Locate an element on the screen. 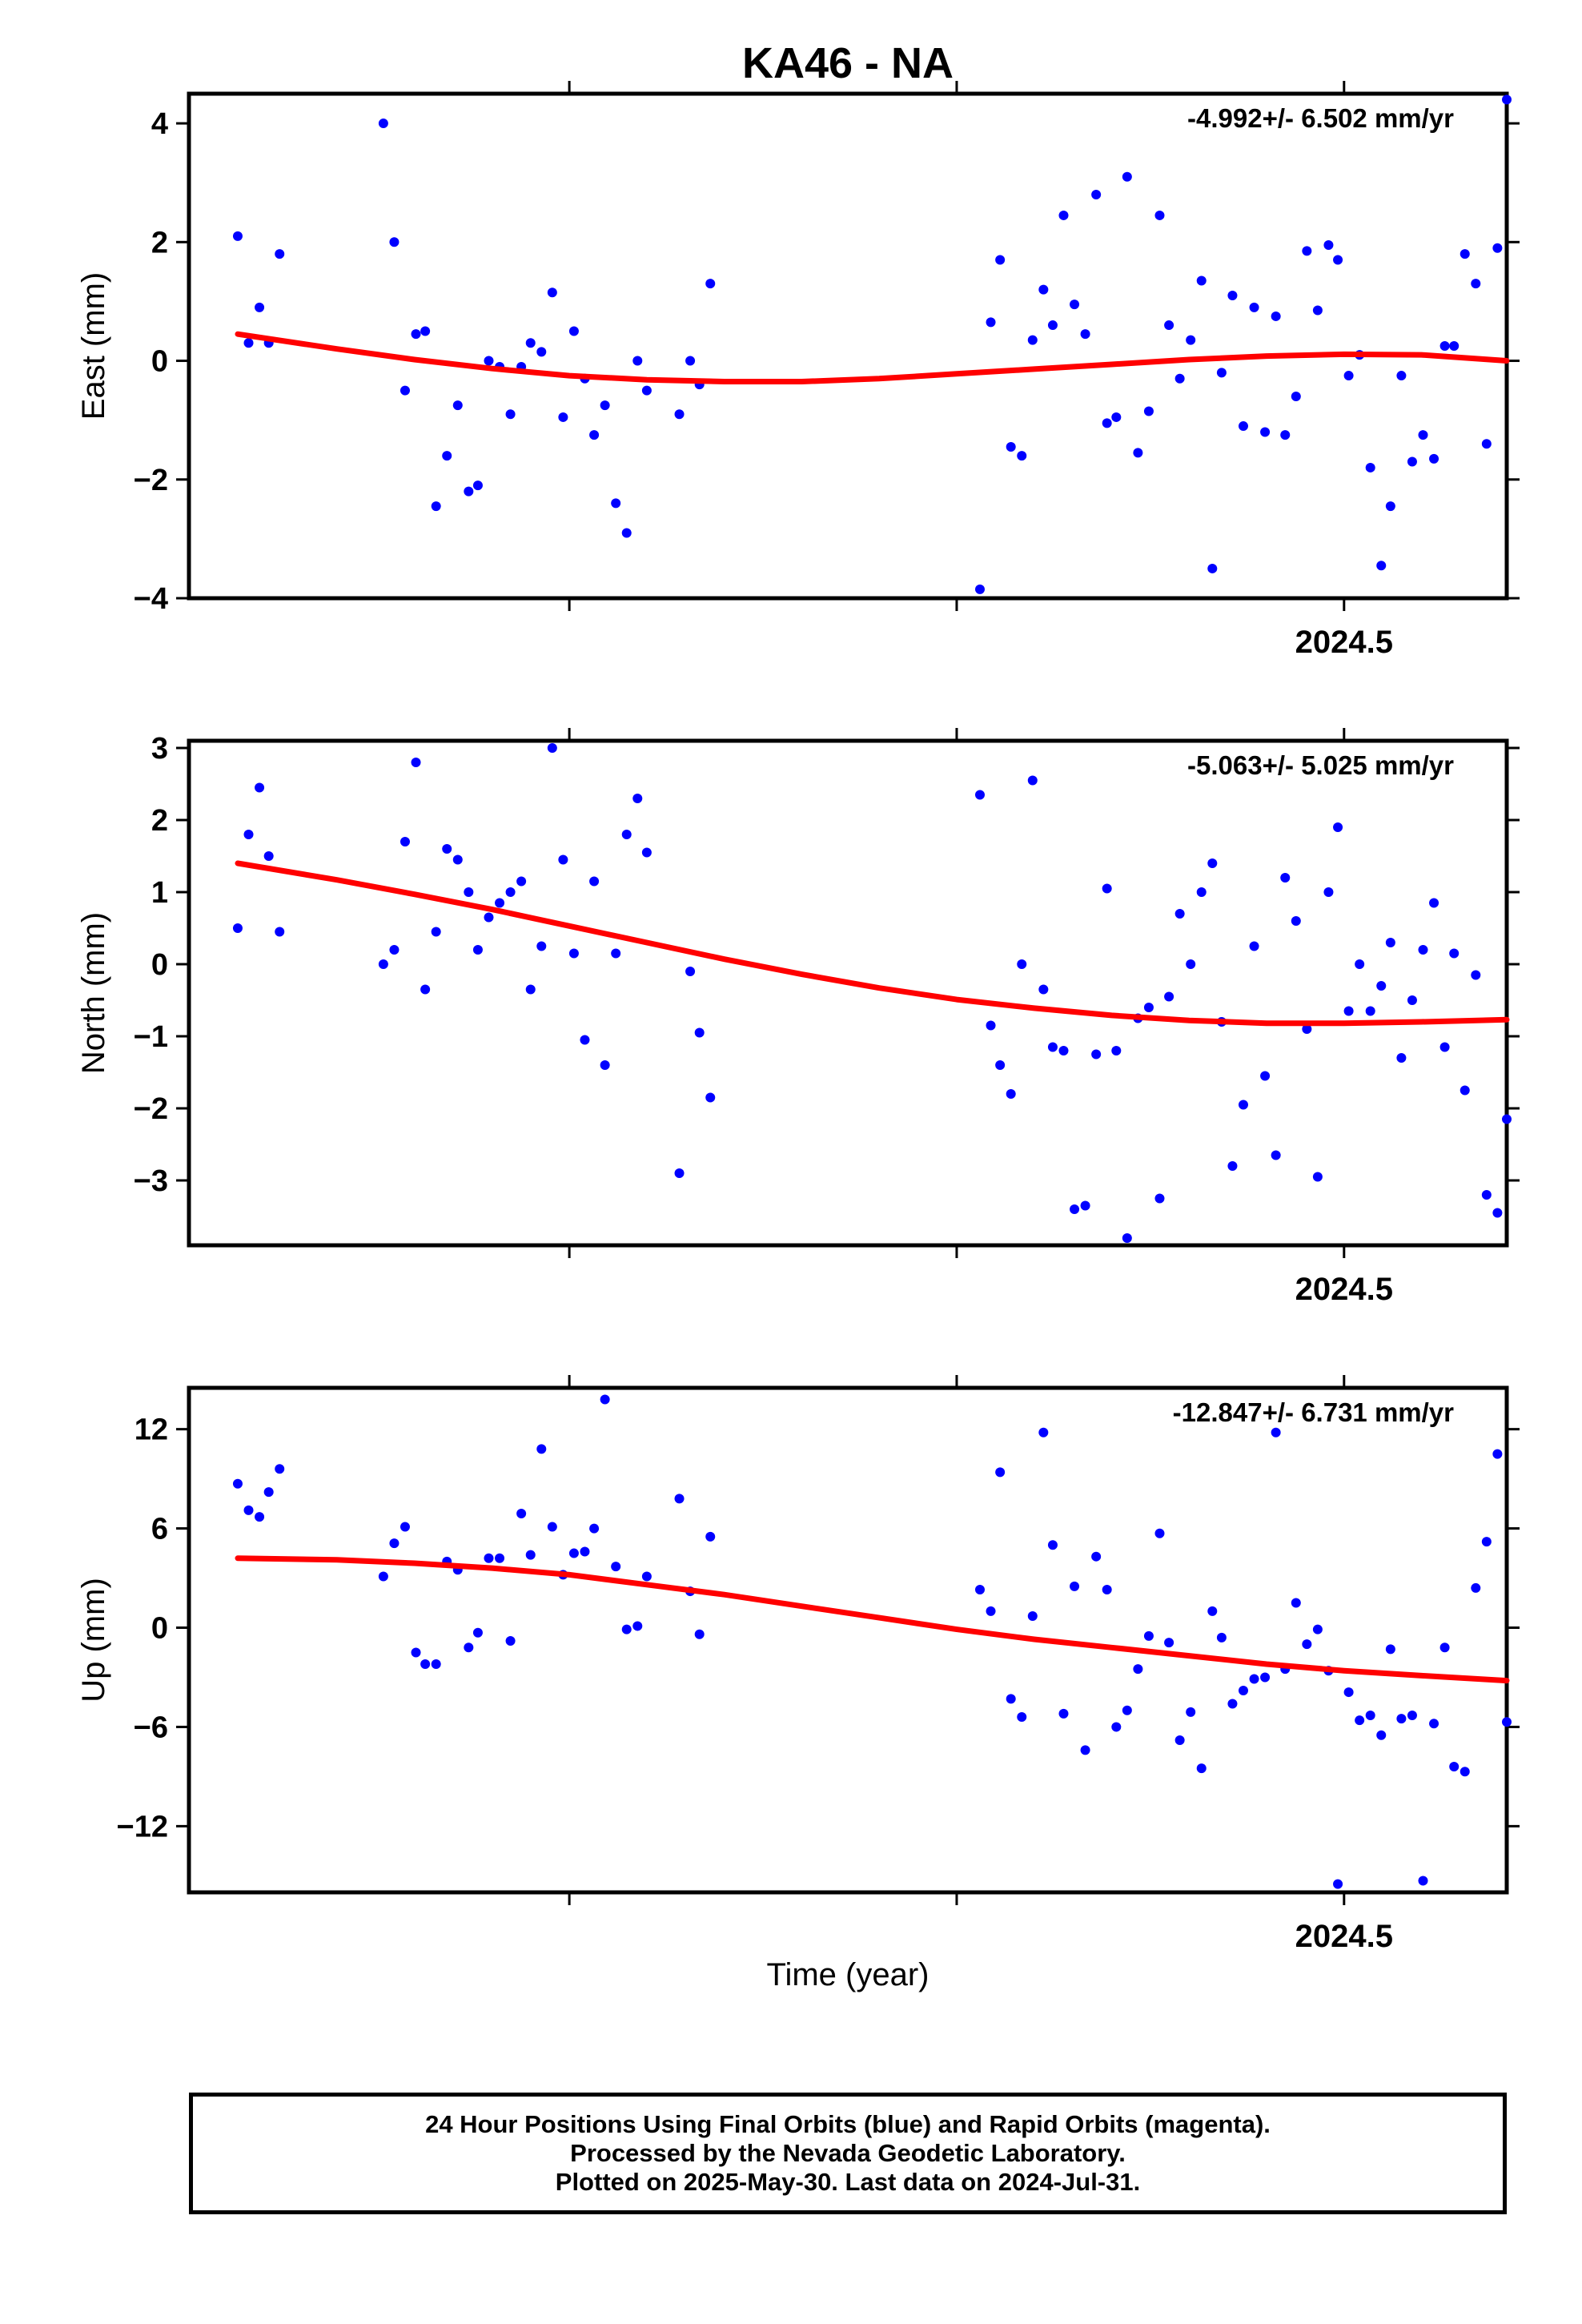 The image size is (1582, 2324). y-tick-label: 2 is located at coordinates (159, 242).